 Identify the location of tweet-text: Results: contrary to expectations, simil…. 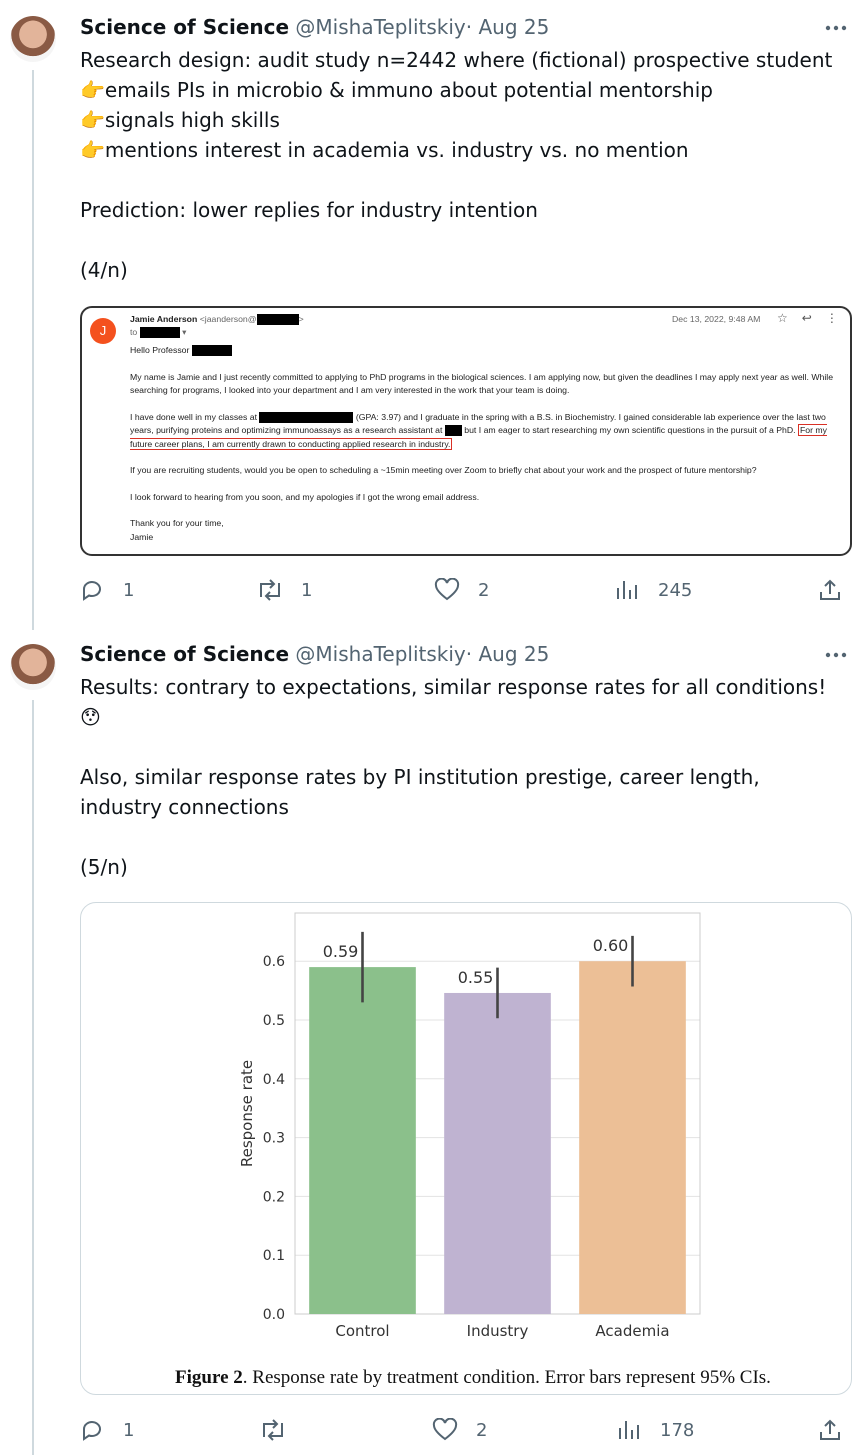
(453, 687).